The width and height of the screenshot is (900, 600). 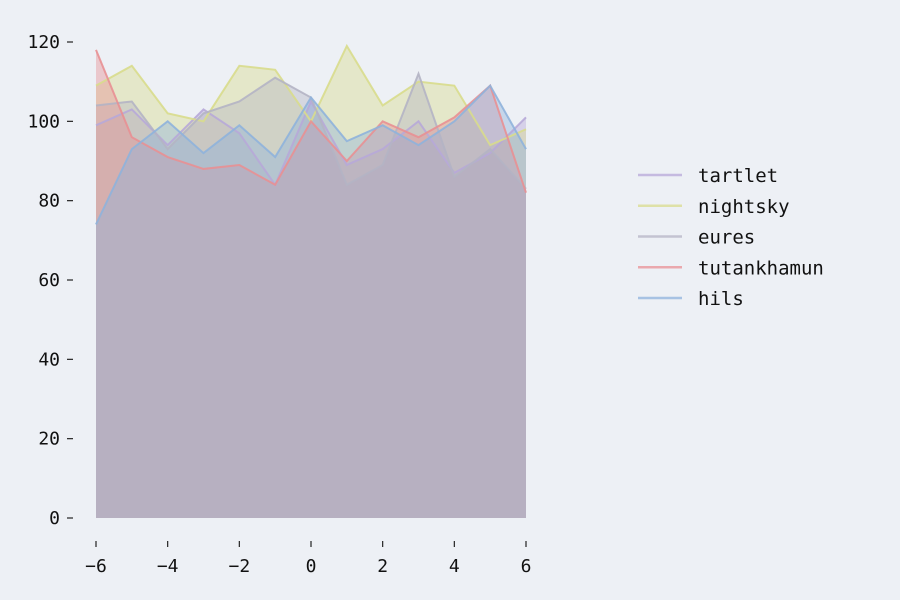 What do you see at coordinates (43, 121) in the screenshot?
I see `y-tick-label: 100` at bounding box center [43, 121].